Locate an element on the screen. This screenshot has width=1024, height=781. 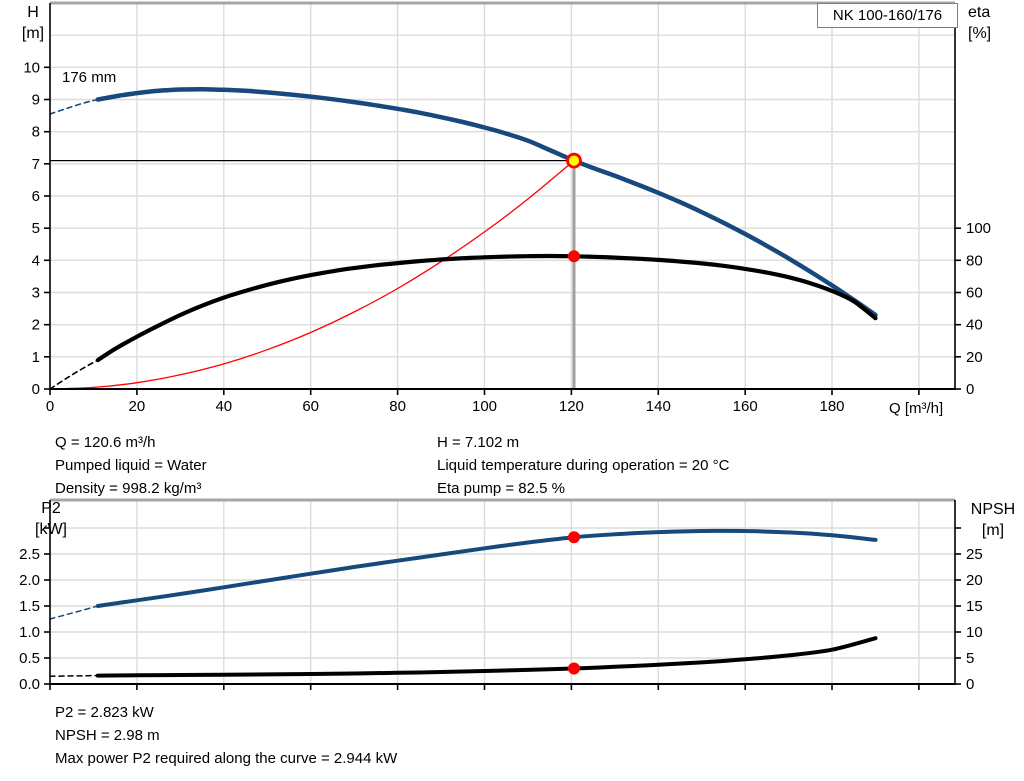
eta-axis-title-line2: [%] is located at coordinates (980, 33).